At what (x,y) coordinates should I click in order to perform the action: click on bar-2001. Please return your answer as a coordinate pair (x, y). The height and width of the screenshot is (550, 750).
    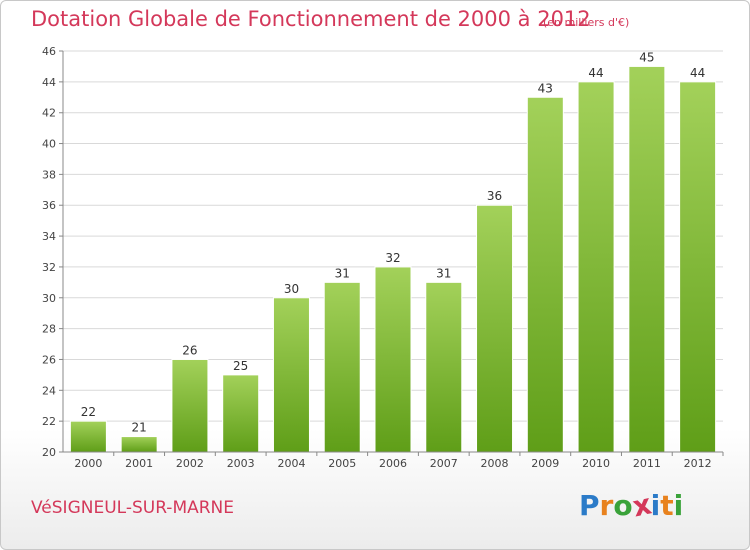
    Looking at the image, I should click on (139, 444).